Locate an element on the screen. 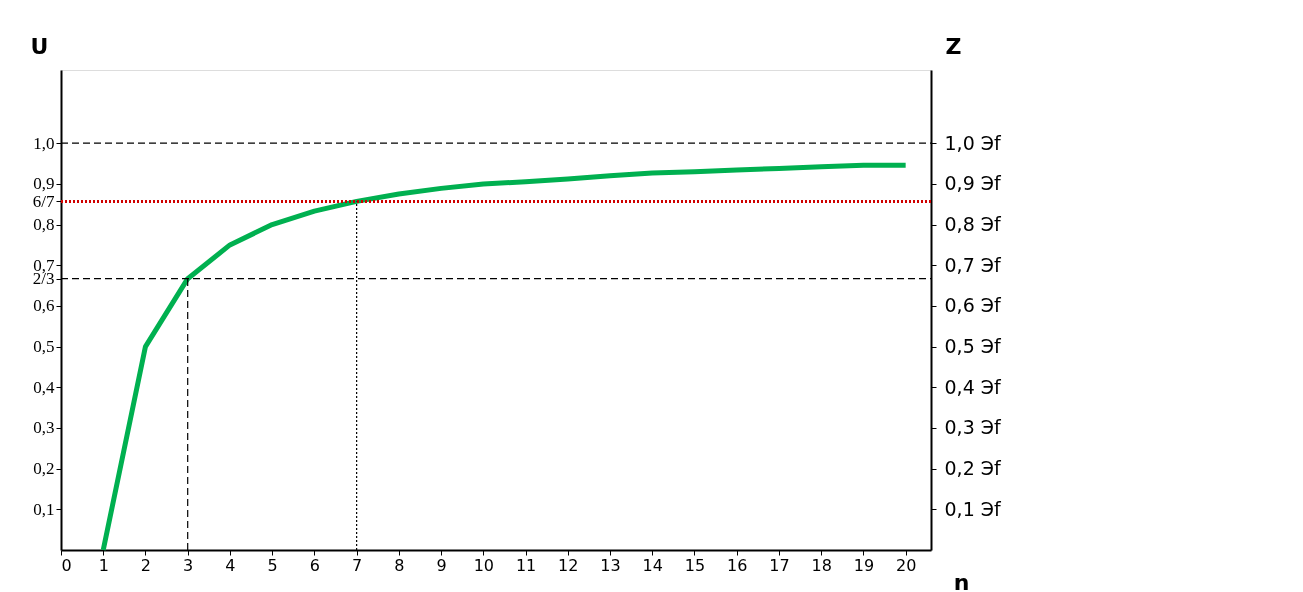 This screenshot has width=1303, height=592. y-tick-label: 1,0 is located at coordinates (44, 143).